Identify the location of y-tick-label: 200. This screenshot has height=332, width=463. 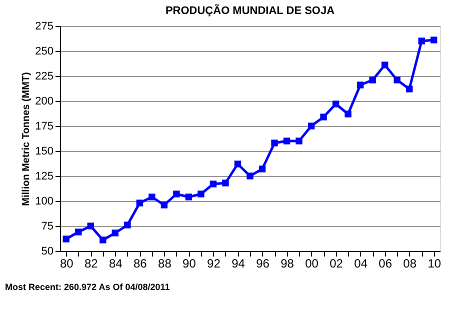
(44, 102).